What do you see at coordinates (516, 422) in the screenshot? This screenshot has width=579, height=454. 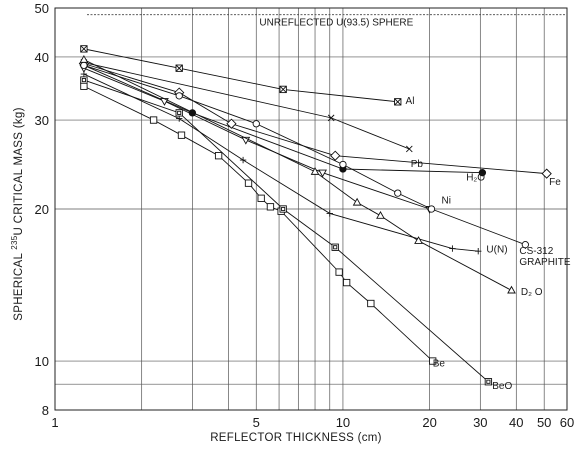 I see `x-tick-label: 40` at bounding box center [516, 422].